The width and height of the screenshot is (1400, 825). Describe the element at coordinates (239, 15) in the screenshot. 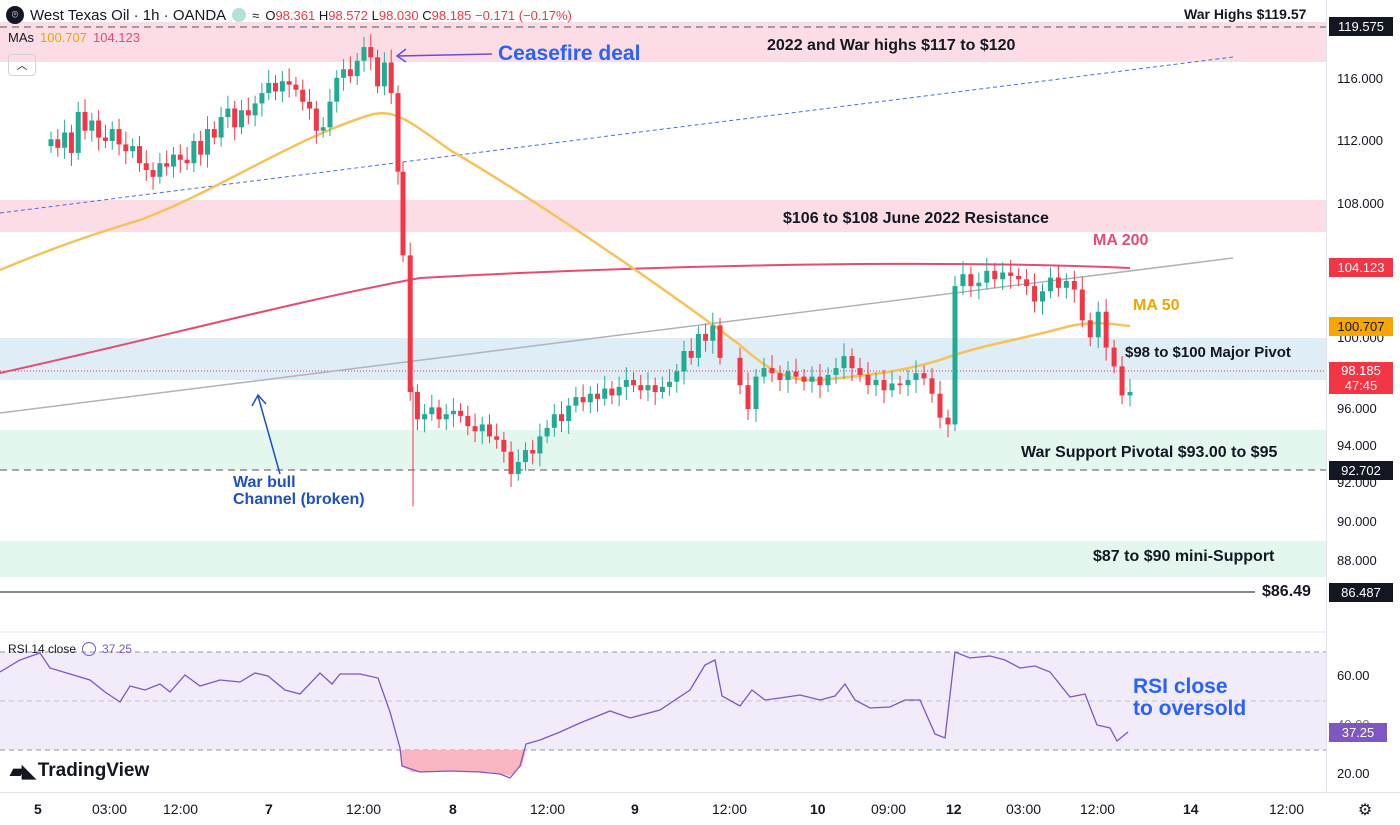

I see `market-status-icon` at that location.